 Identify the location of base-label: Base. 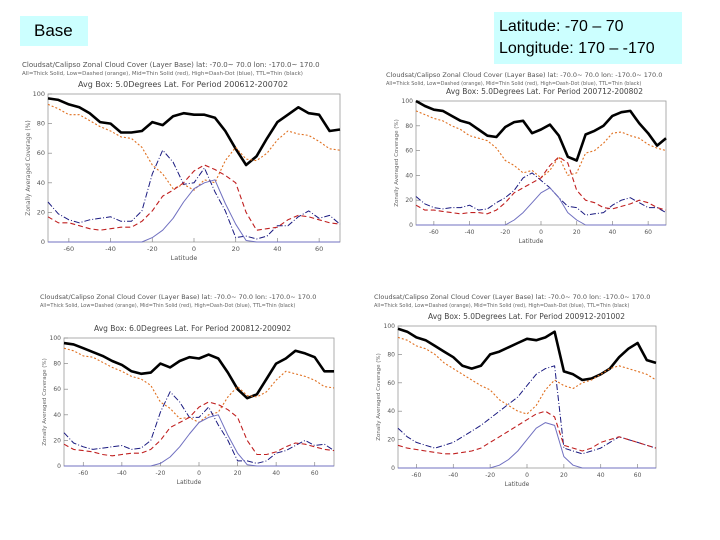
(53, 30).